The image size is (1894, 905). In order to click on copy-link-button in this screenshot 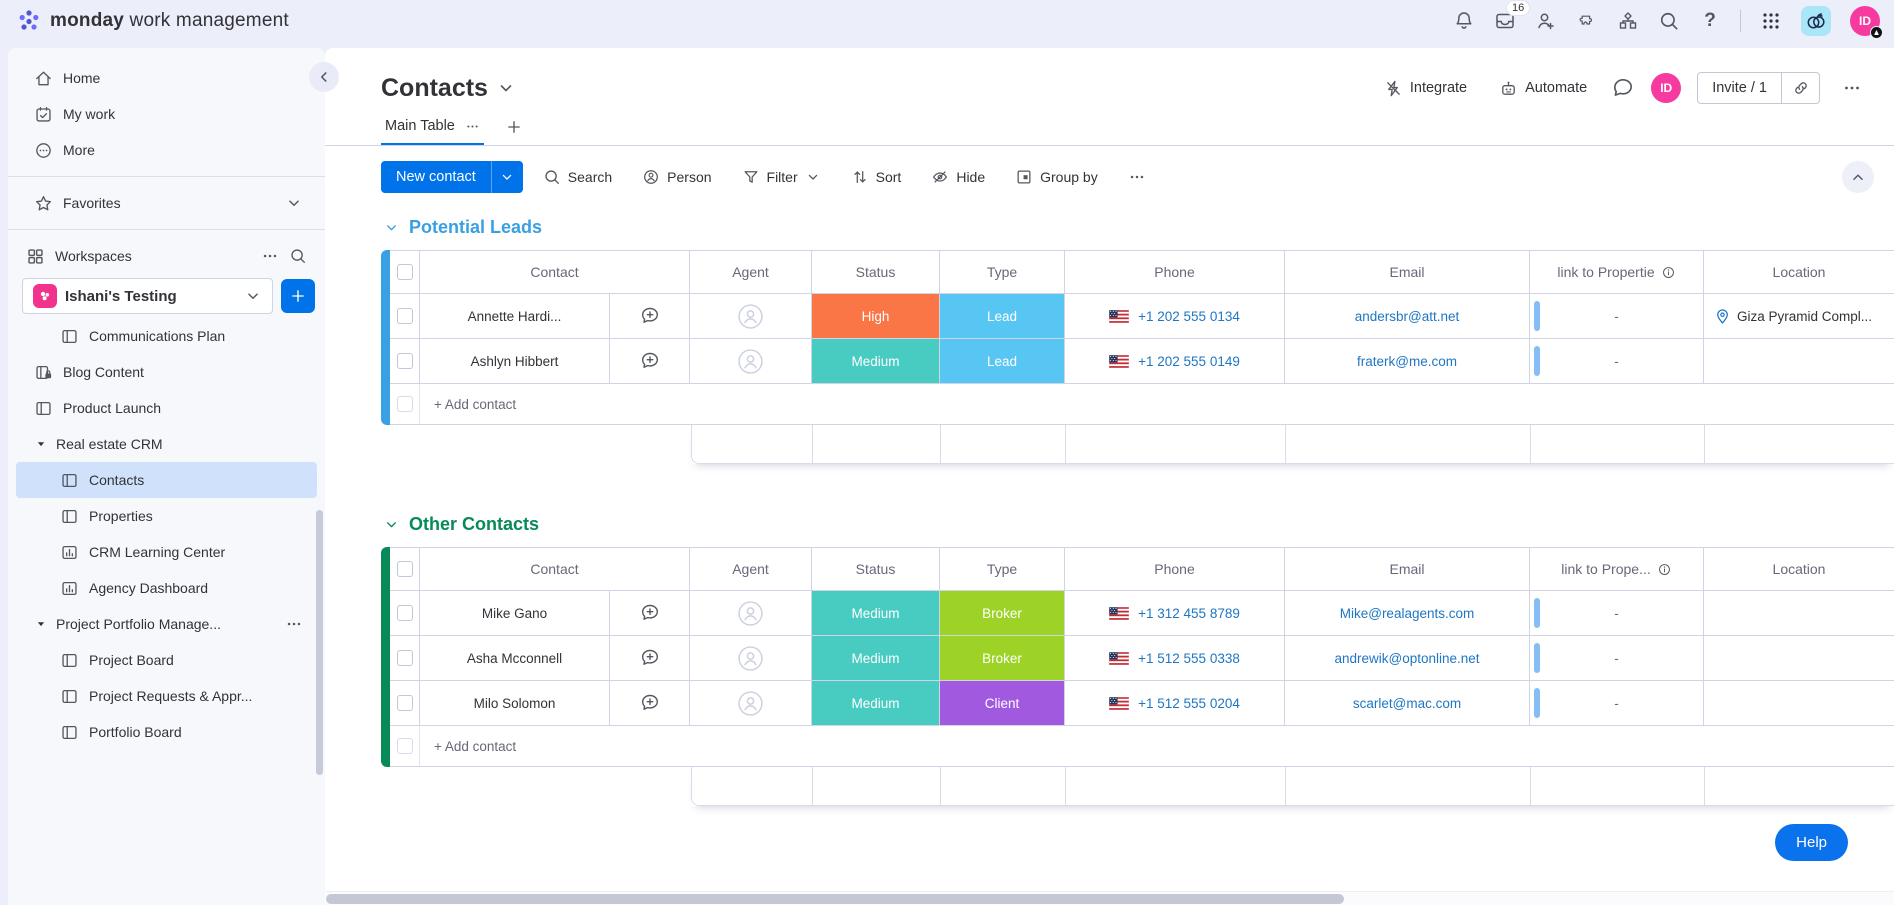, I will do `click(1800, 88)`.